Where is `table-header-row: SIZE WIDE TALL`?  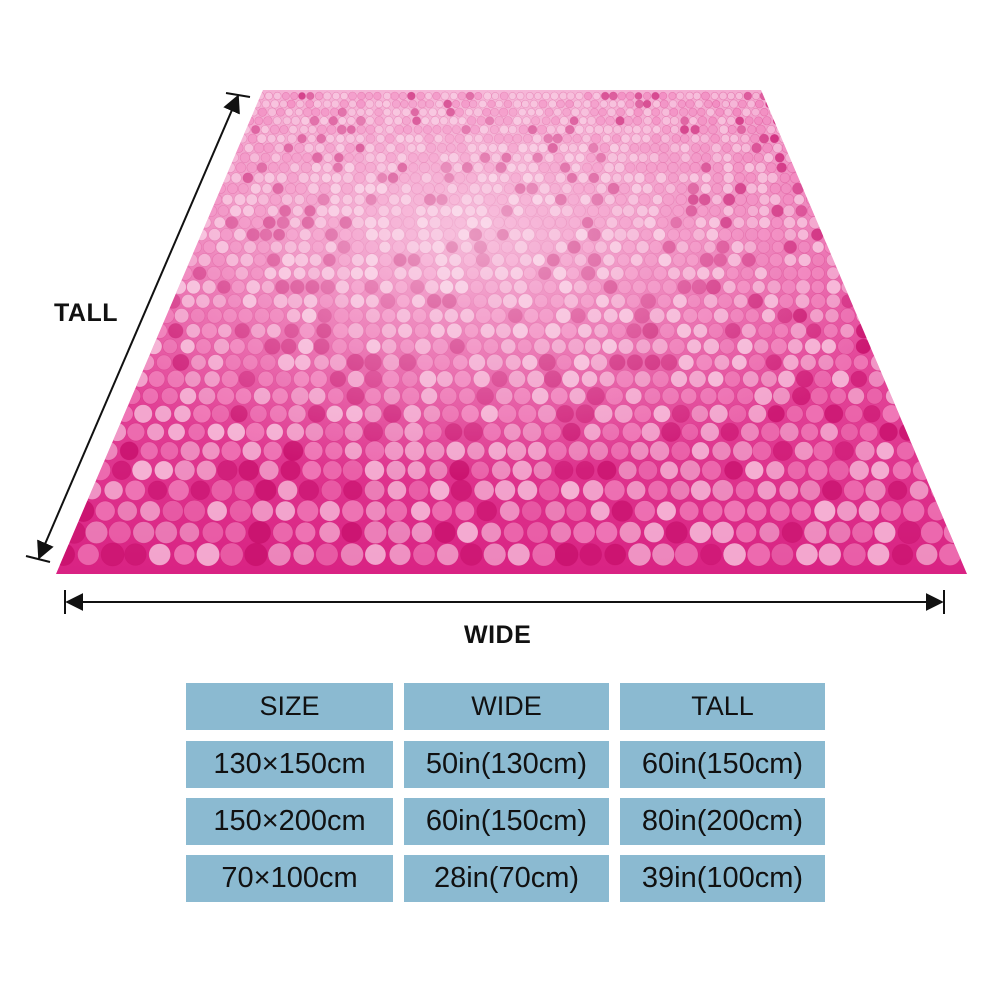
table-header-row: SIZE WIDE TALL is located at coordinates (506, 706).